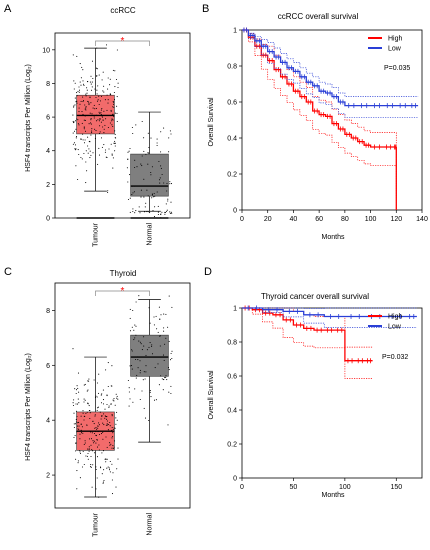 This screenshot has height=550, width=430. Describe the element at coordinates (395, 357) in the screenshot. I see `p-value-d: P=0.032` at that location.